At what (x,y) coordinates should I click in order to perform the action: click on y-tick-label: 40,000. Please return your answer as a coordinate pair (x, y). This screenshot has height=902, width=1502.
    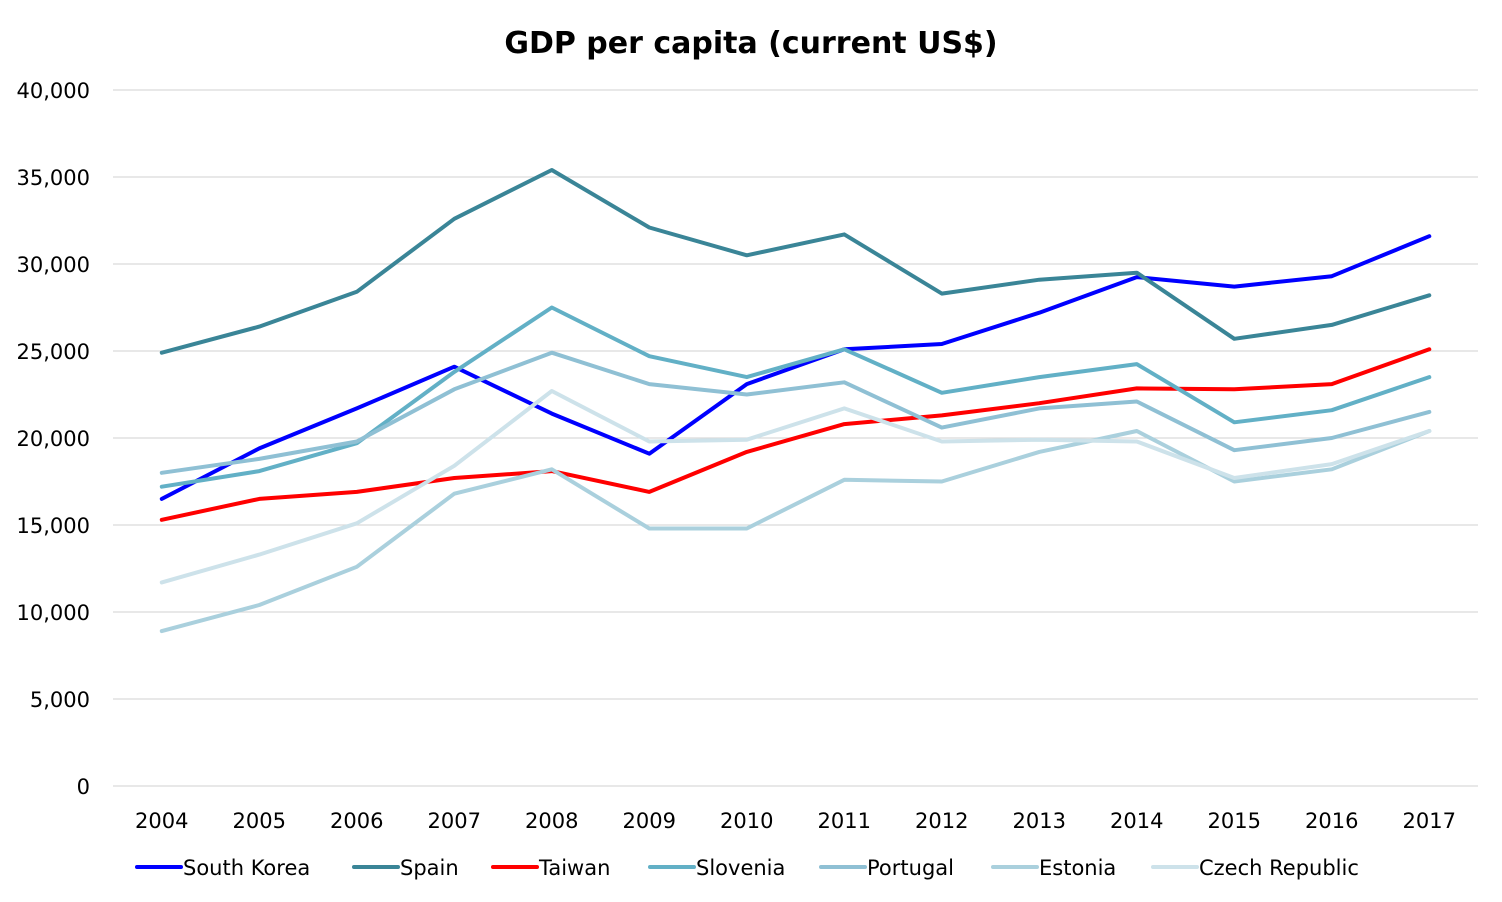
    Looking at the image, I should click on (53, 91).